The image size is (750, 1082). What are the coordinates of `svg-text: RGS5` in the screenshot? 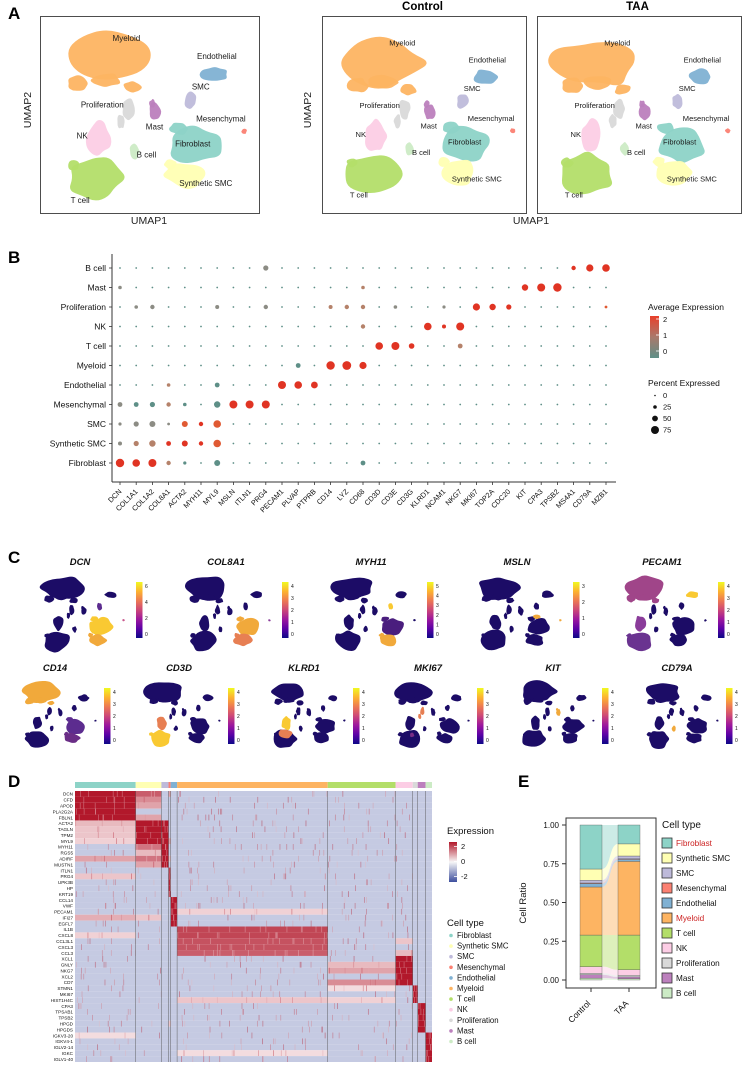 It's located at (66, 853).